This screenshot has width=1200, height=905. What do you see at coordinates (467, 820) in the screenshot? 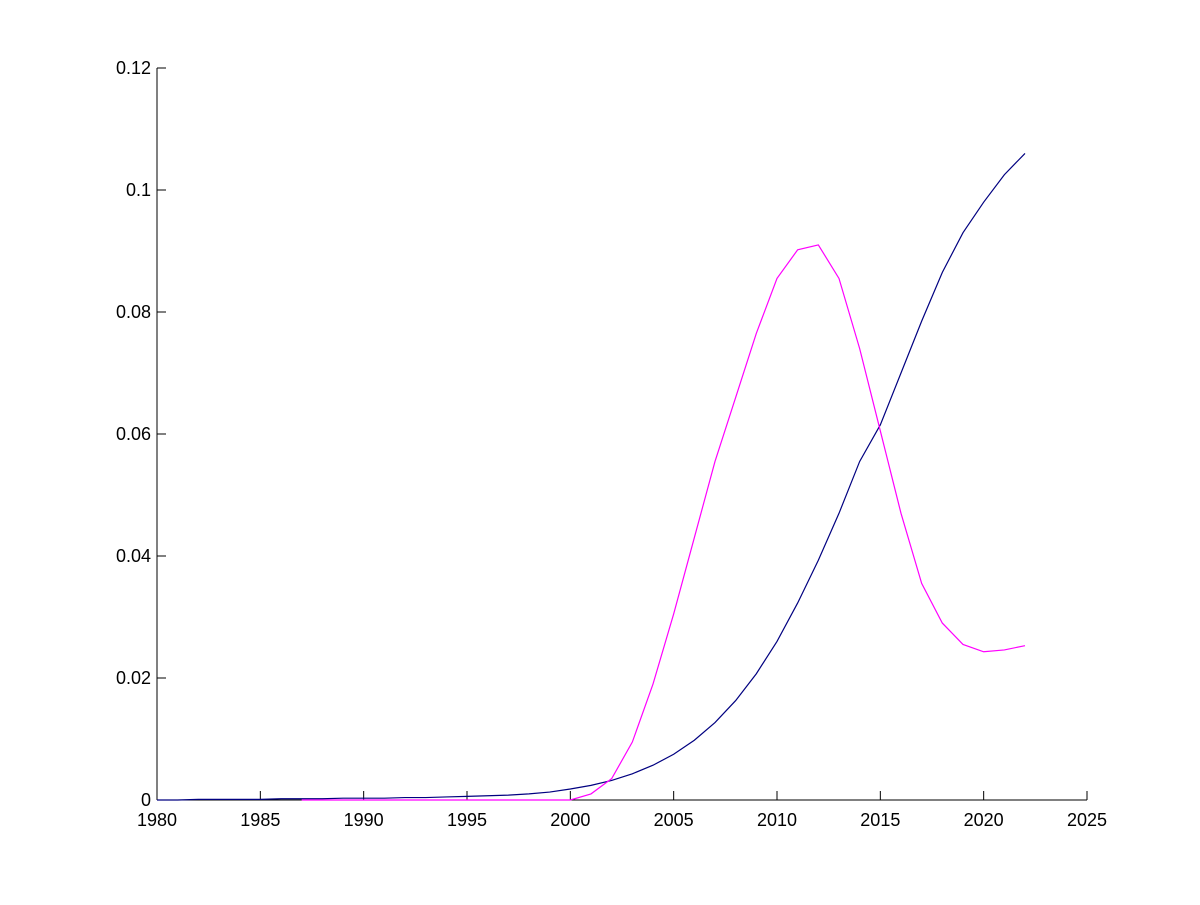
I see `x-tick-label: 1995` at bounding box center [467, 820].